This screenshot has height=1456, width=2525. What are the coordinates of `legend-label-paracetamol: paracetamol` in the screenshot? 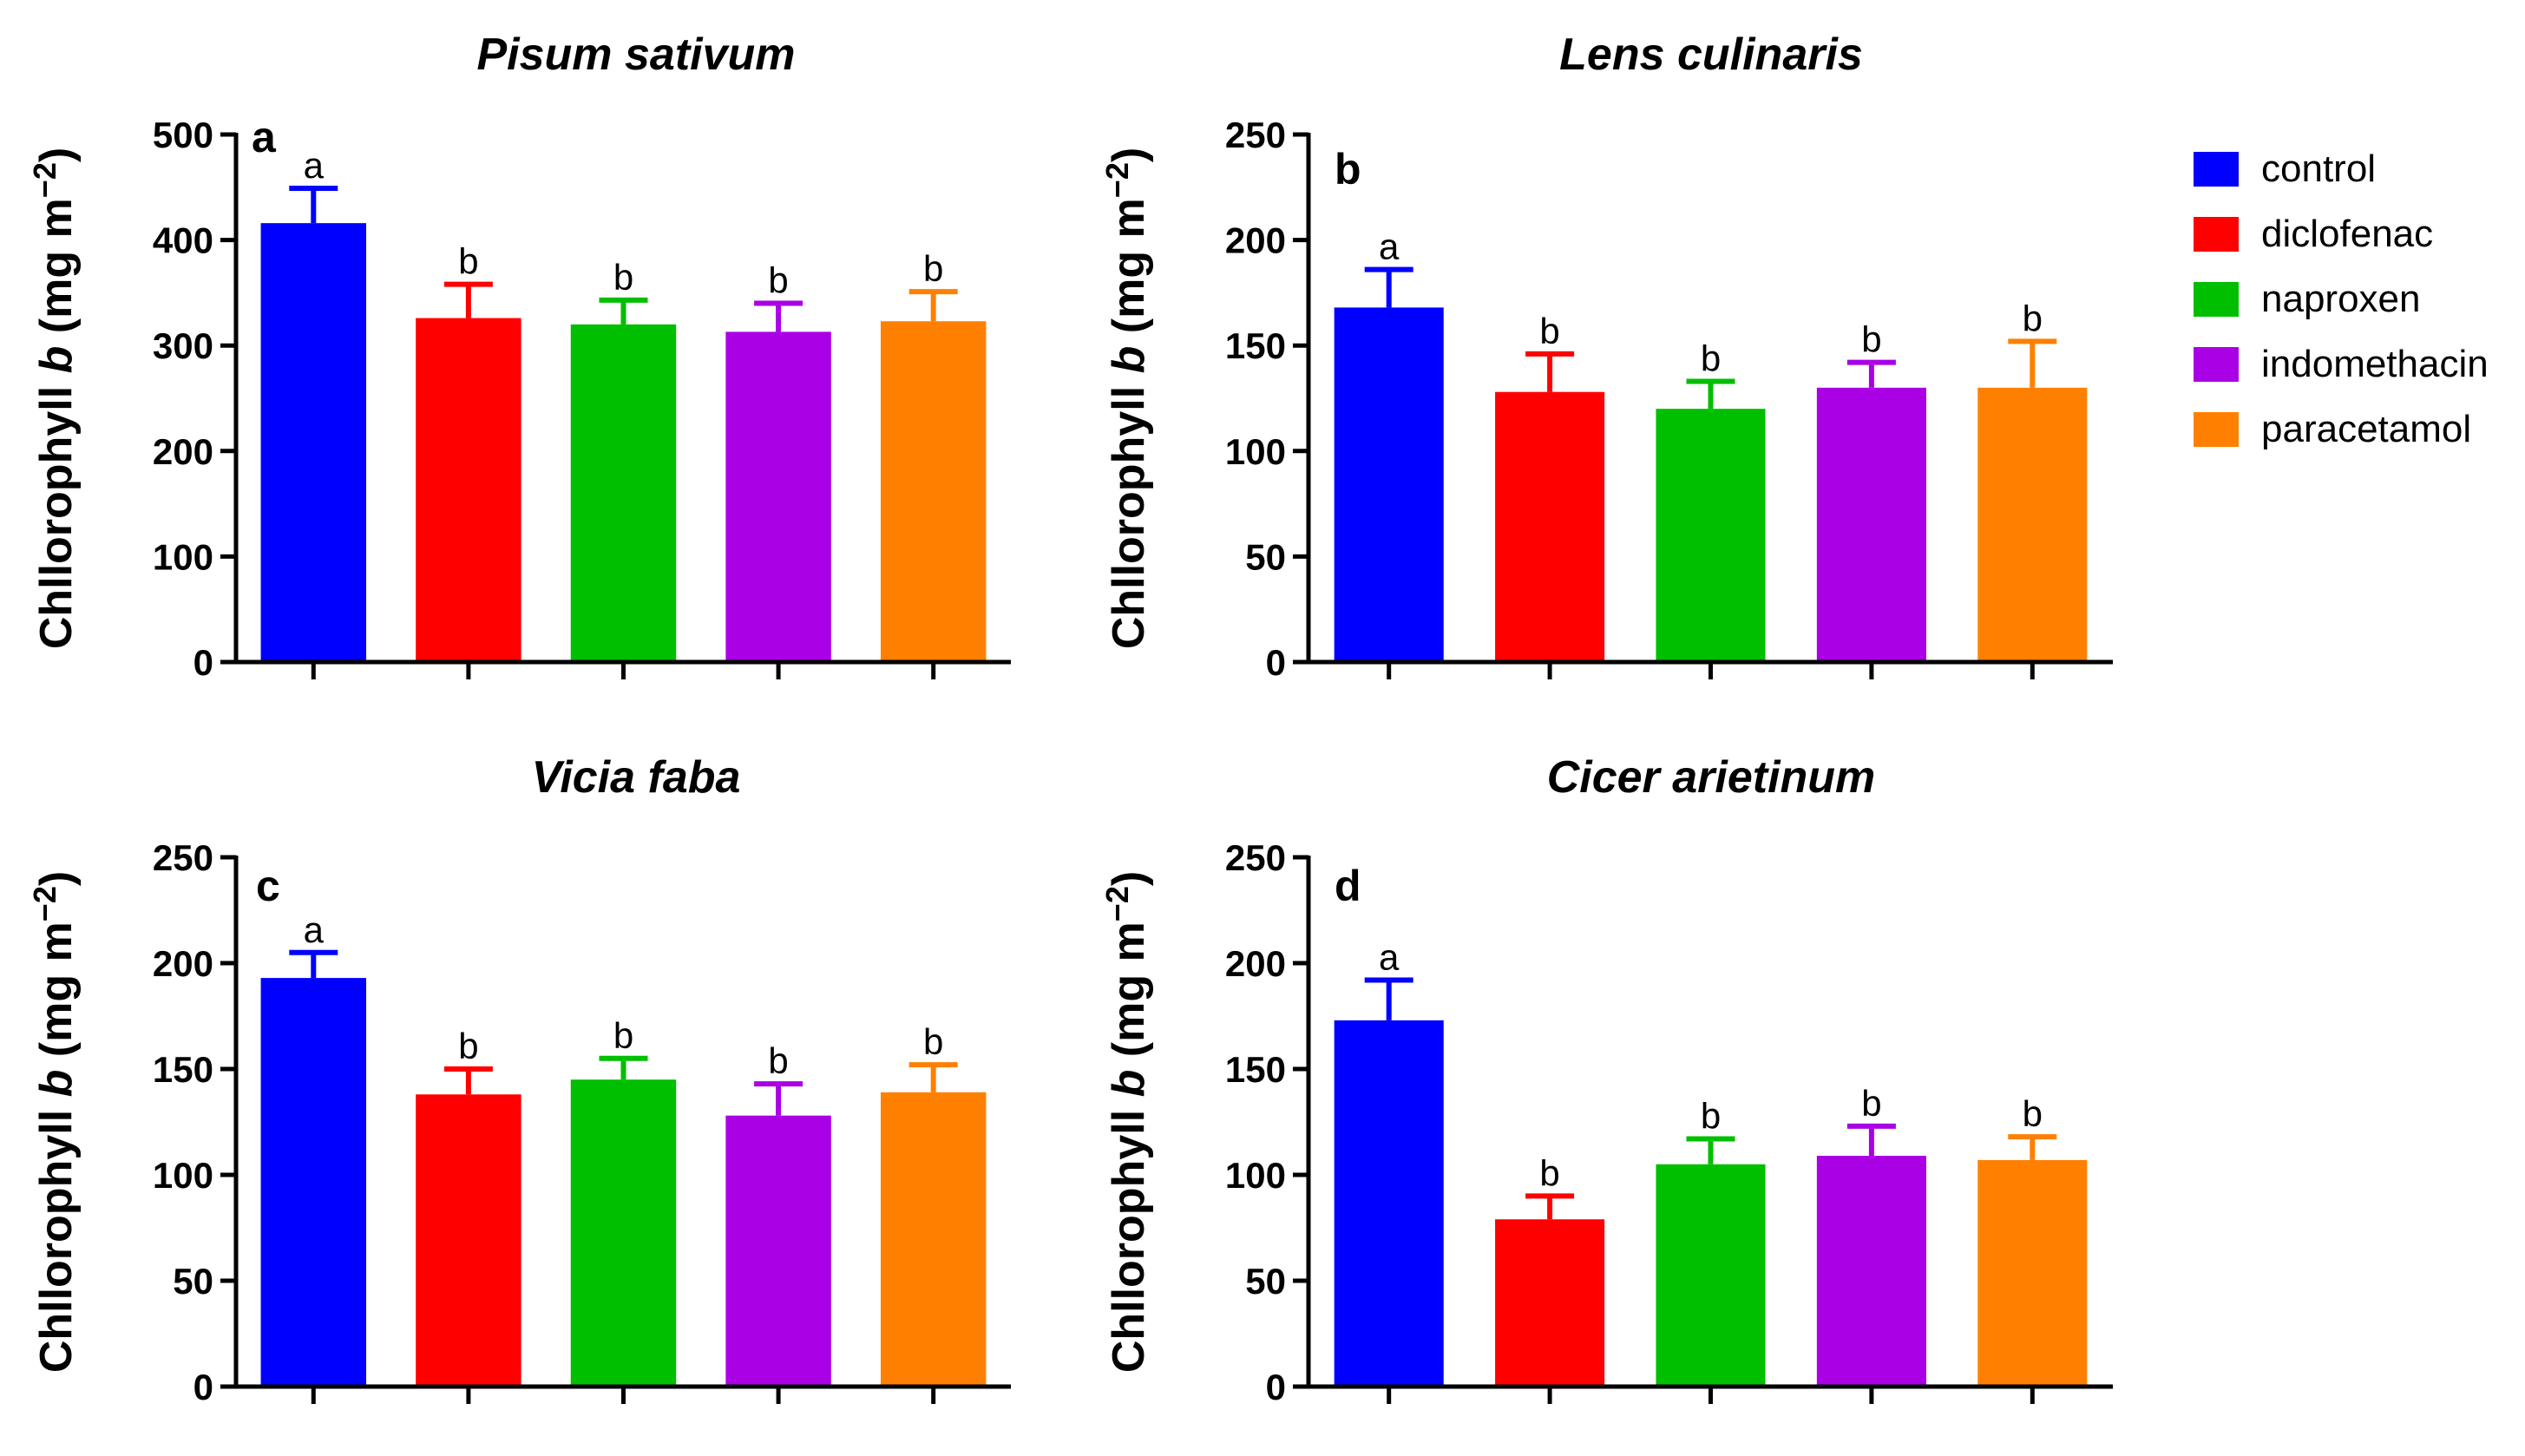 It's located at (2366, 429).